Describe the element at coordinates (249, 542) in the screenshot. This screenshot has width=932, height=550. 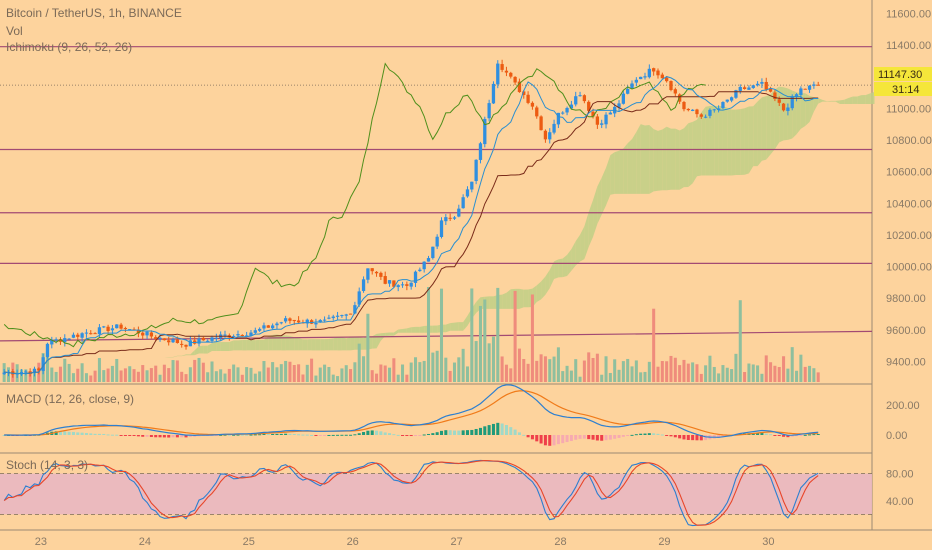
I see `time-tick-label: 25` at that location.